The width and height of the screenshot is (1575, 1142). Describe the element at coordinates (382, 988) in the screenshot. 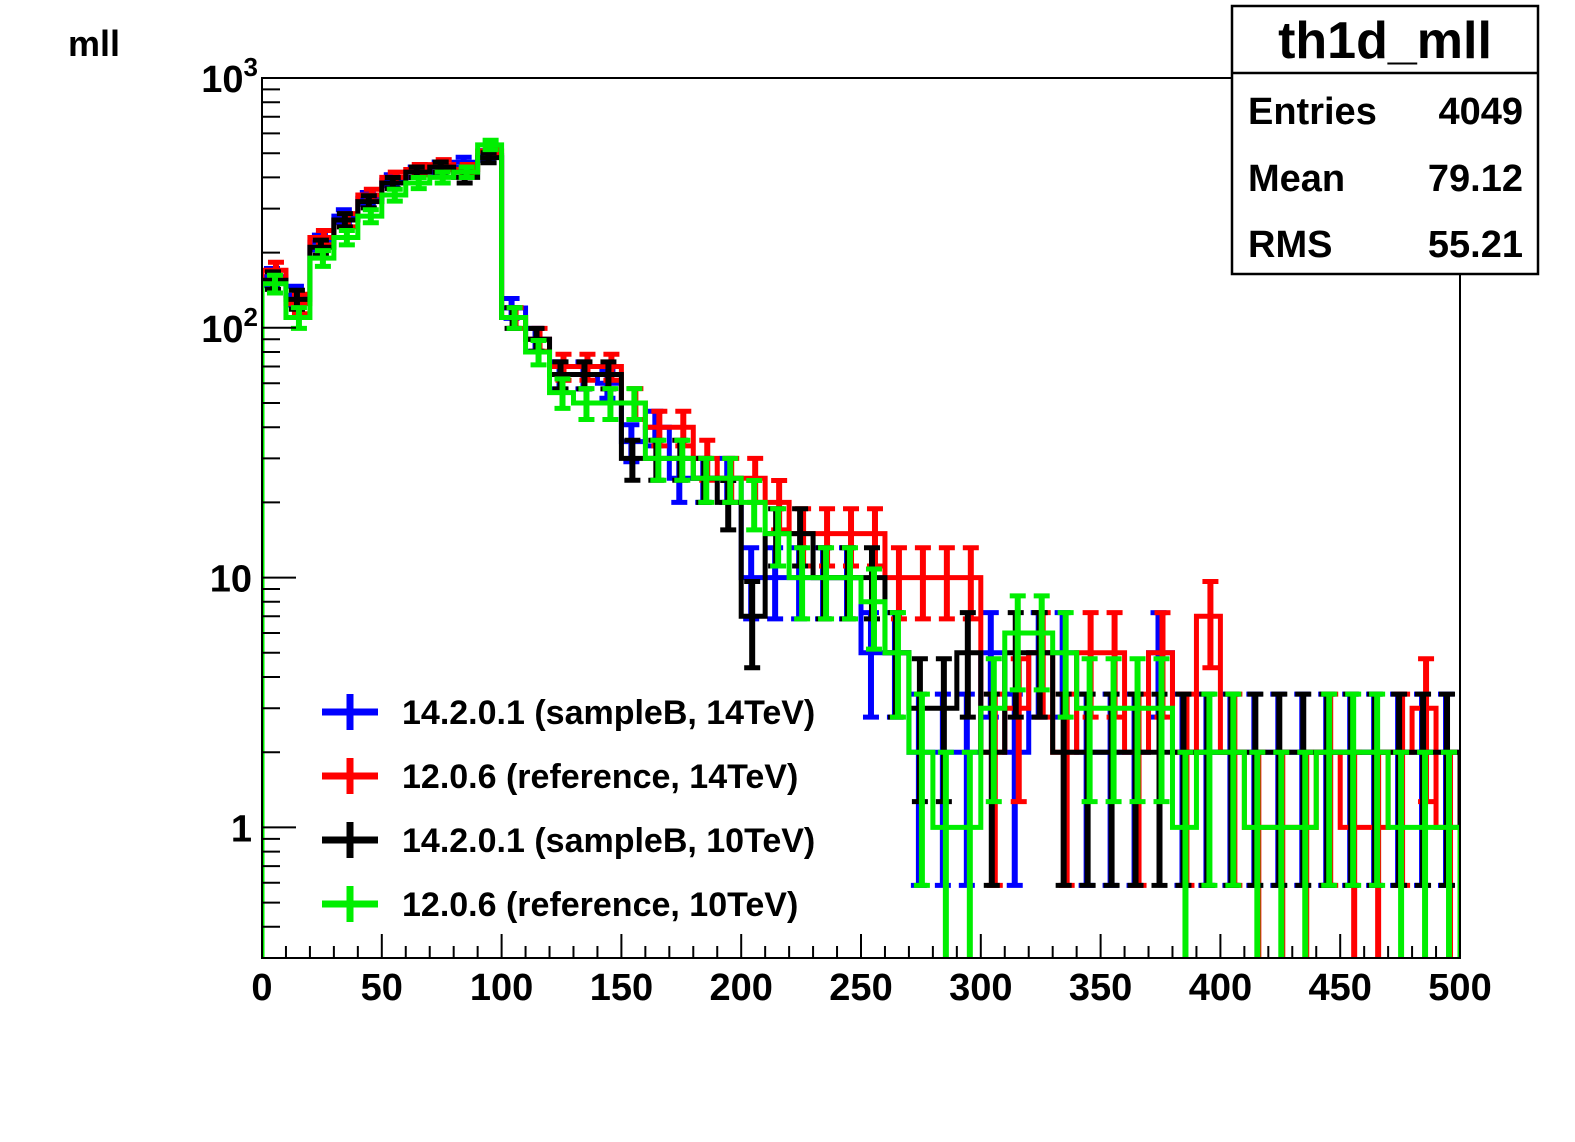

I see `x-tick-label-50: 50` at that location.